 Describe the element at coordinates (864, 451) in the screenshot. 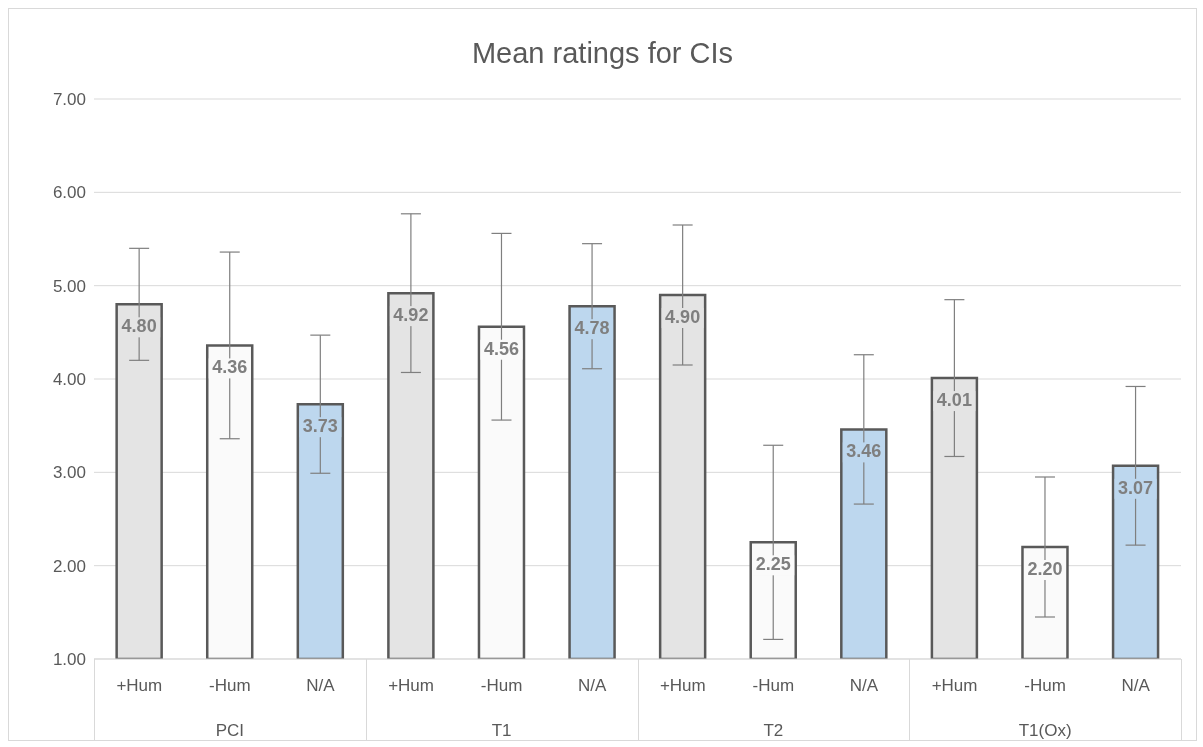

I see `data-label: 3.46` at that location.